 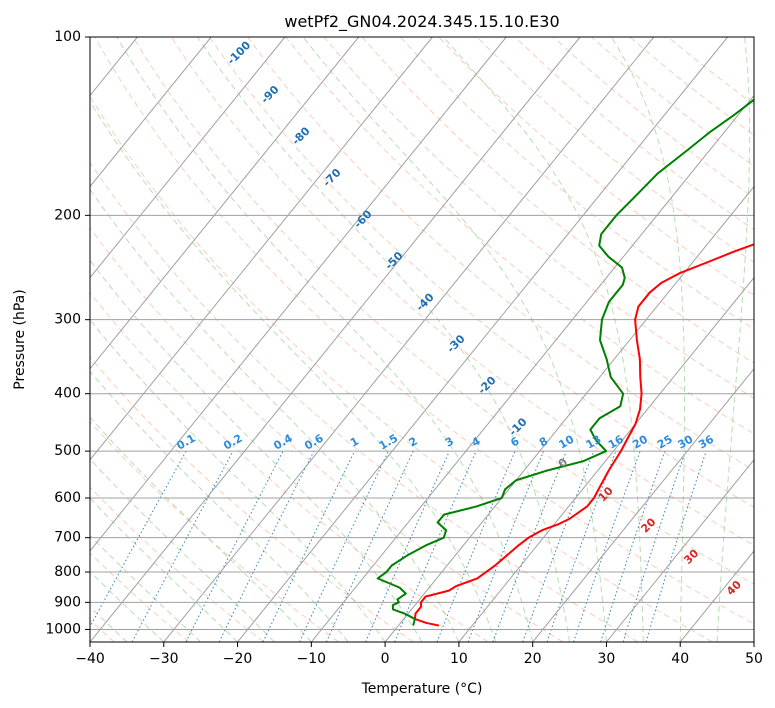 What do you see at coordinates (67, 451) in the screenshot?
I see `y-tick-label: 500` at bounding box center [67, 451].